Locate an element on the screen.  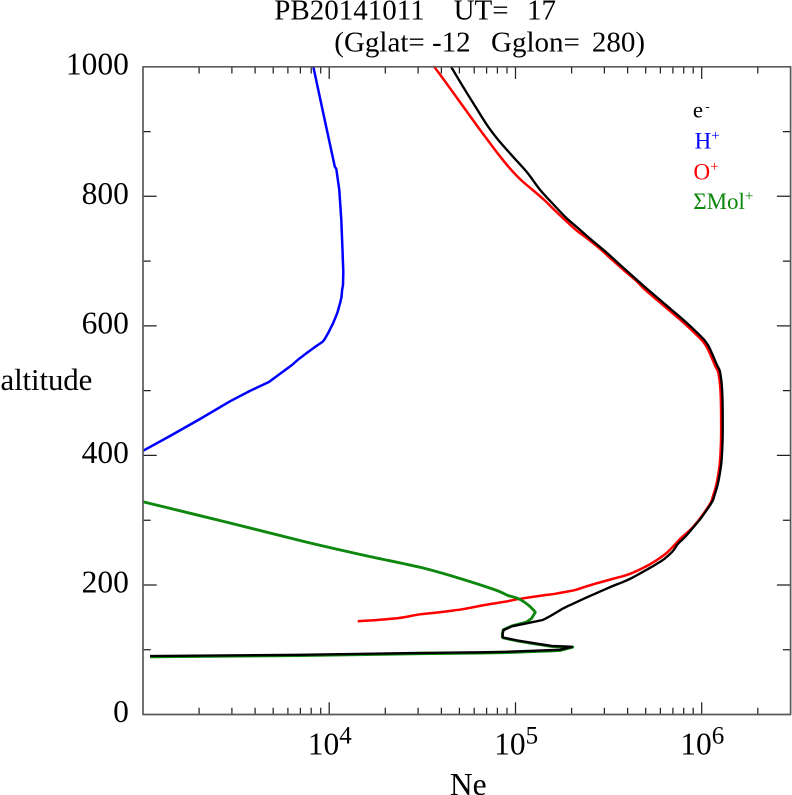
svg-text: 5 is located at coordinates (532, 736).